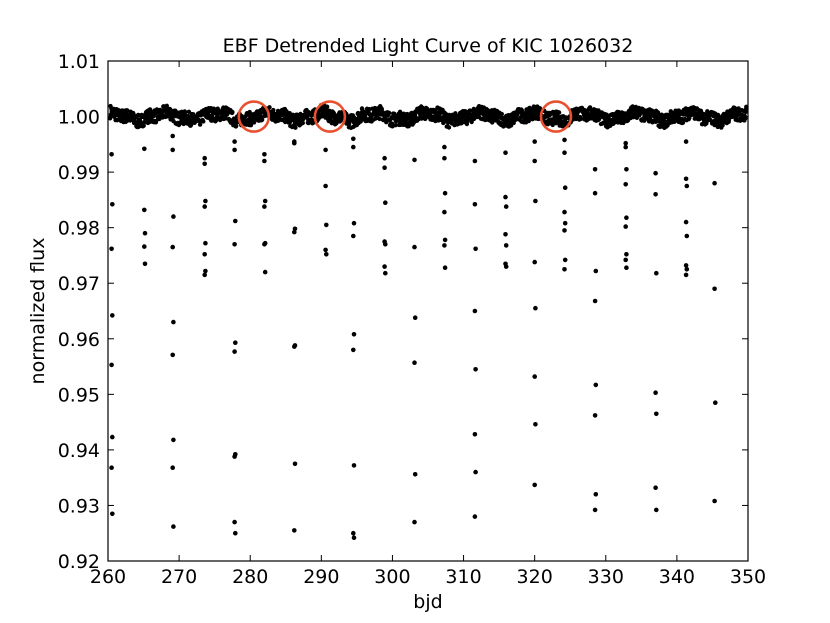 The image size is (830, 623). I want to click on x-tick-label: 300, so click(392, 577).